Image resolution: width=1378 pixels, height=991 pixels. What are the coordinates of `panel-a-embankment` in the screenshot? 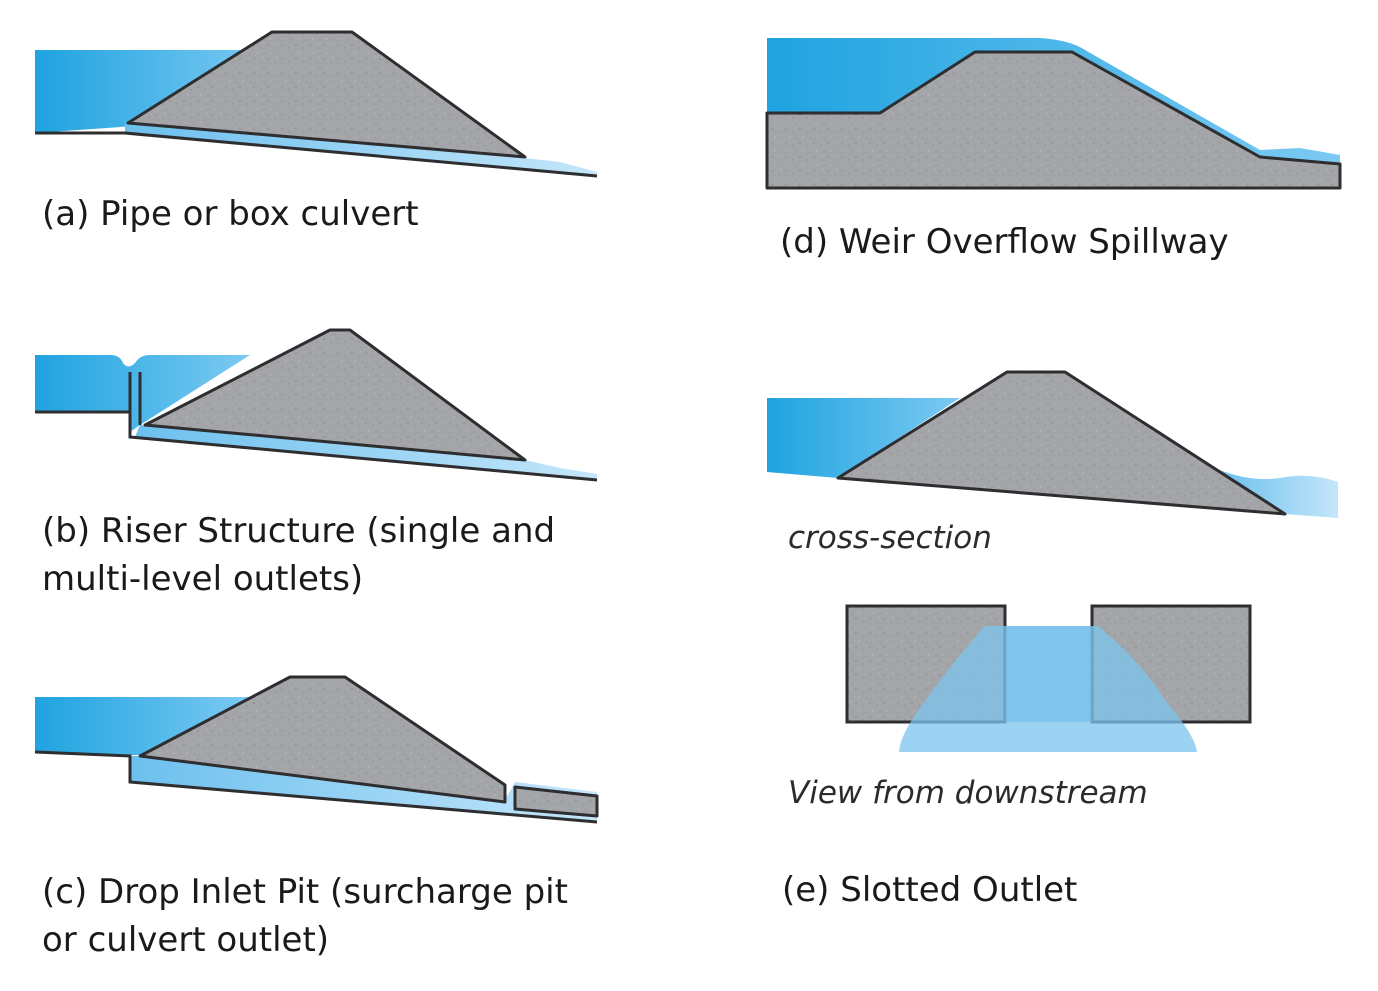 It's located at (326, 94).